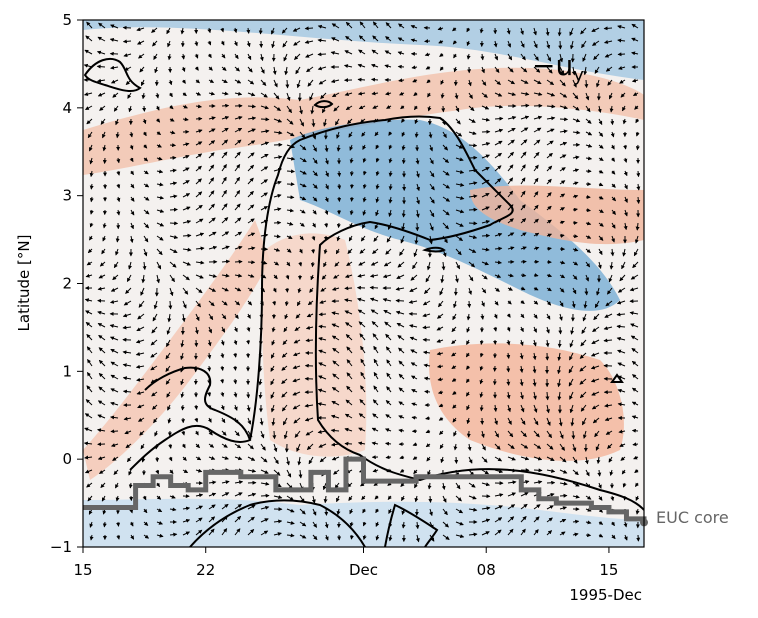  I want to click on x-tick-label: 15, so click(608, 570).